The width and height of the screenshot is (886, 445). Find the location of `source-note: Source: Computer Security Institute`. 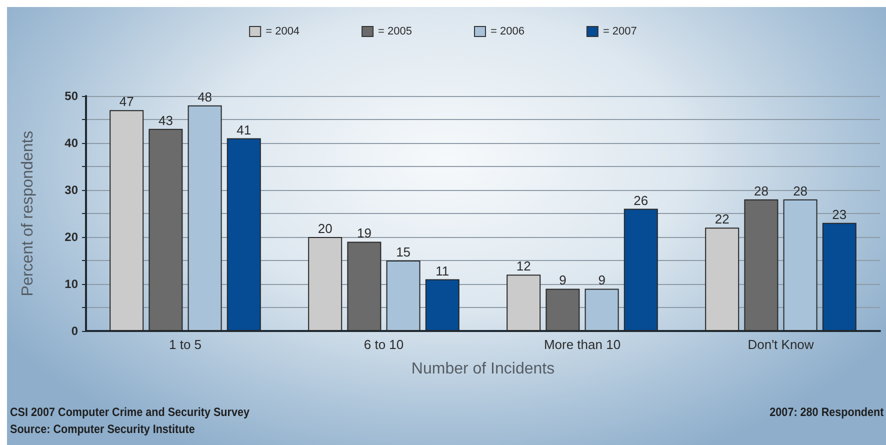

source-note: Source: Computer Security Institute is located at coordinates (102, 429).